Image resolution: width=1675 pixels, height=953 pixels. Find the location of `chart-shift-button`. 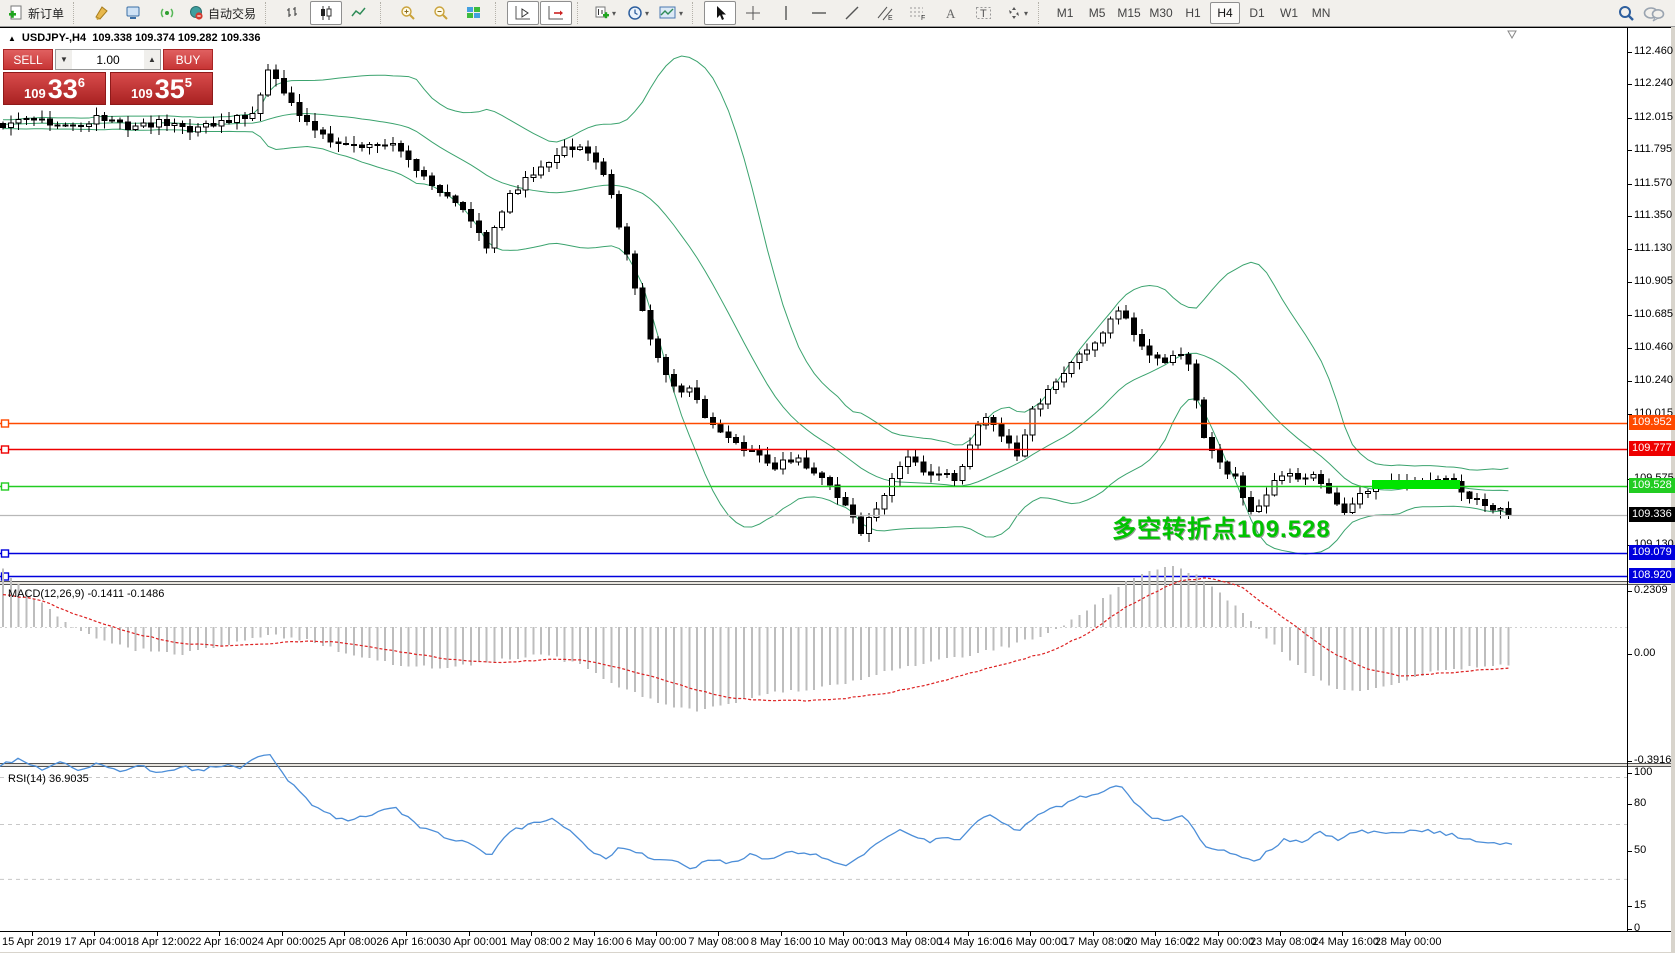

chart-shift-button is located at coordinates (556, 13).